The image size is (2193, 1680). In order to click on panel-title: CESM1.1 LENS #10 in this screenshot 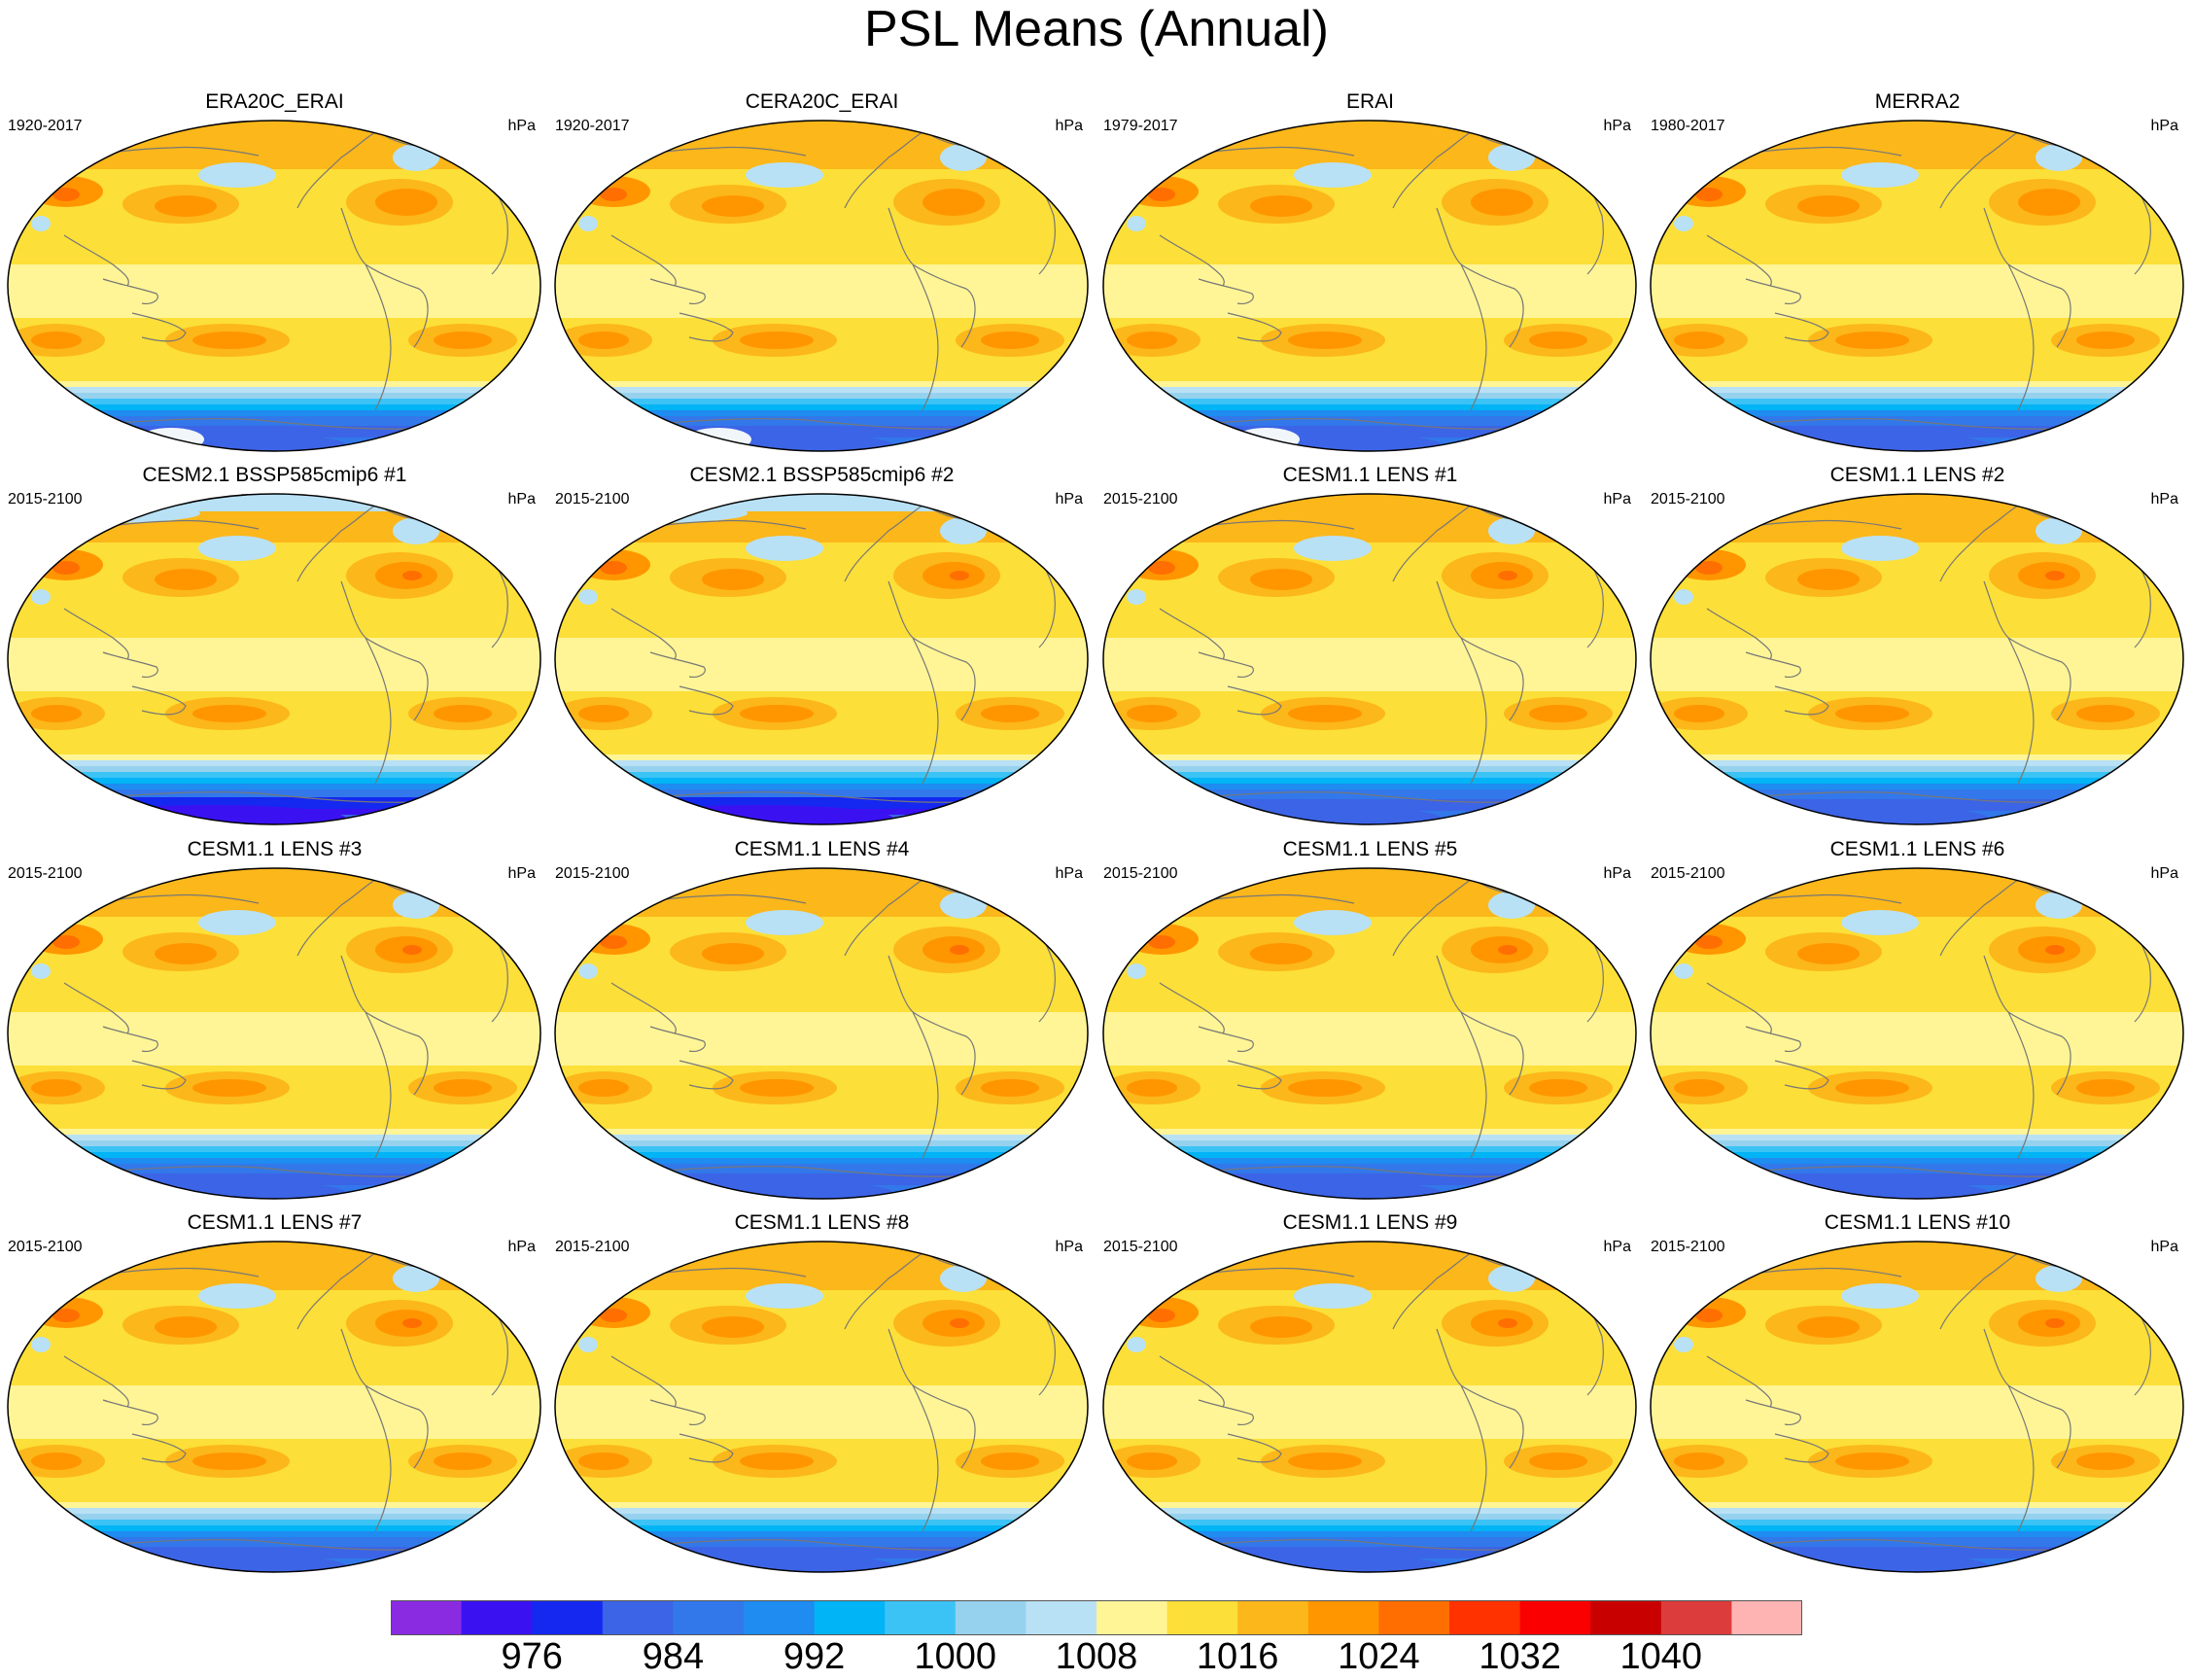, I will do `click(1917, 1222)`.